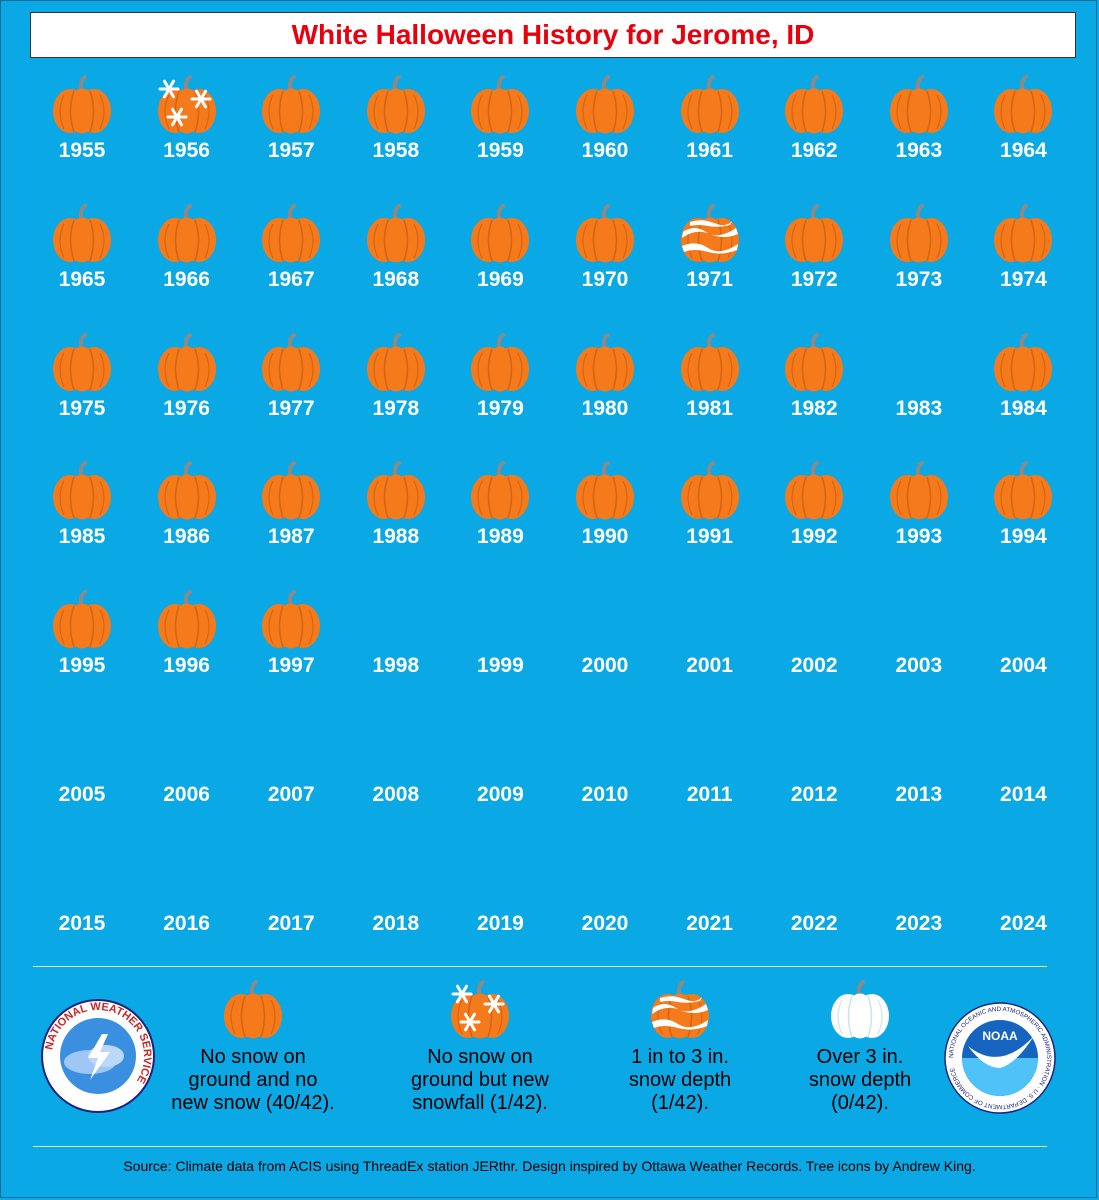 The height and width of the screenshot is (1200, 1099). What do you see at coordinates (710, 267) in the screenshot?
I see `year-cell-1971: 1971` at bounding box center [710, 267].